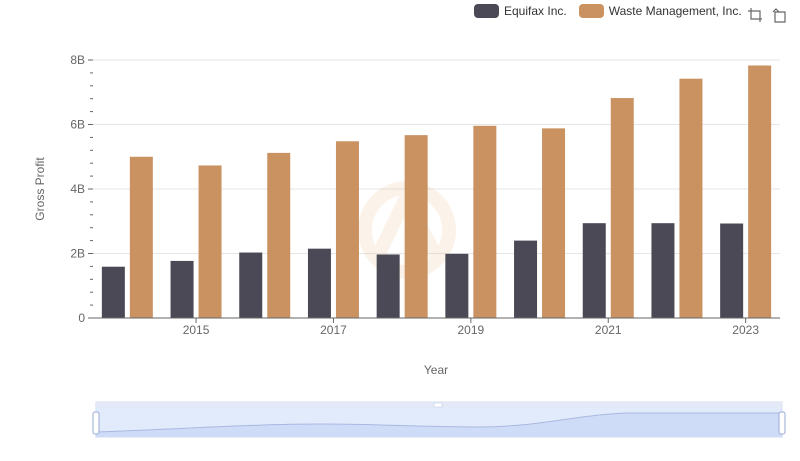 The height and width of the screenshot is (461, 800). I want to click on legend-item-equifax: Equifax Inc., so click(520, 11).